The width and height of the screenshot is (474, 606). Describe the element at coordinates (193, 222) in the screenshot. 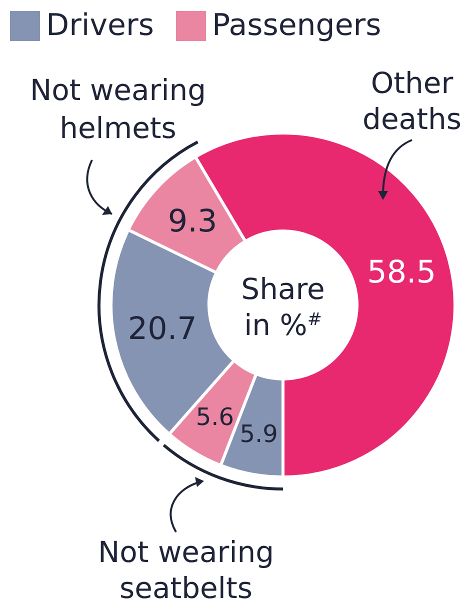

I see `data-label: 9.3` at that location.